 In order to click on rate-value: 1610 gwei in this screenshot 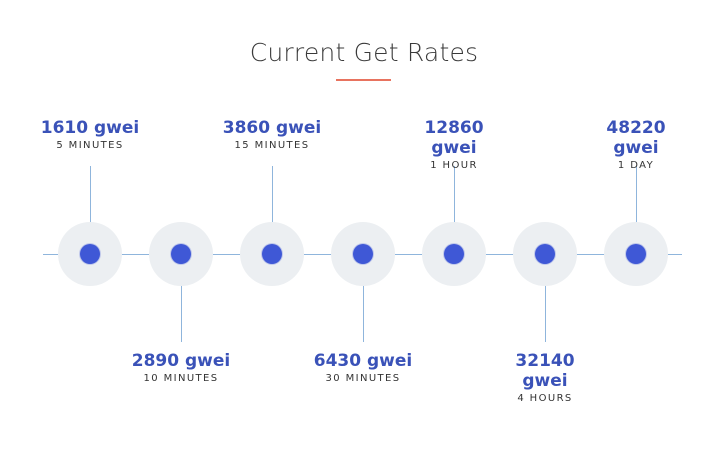, I will do `click(90, 128)`.